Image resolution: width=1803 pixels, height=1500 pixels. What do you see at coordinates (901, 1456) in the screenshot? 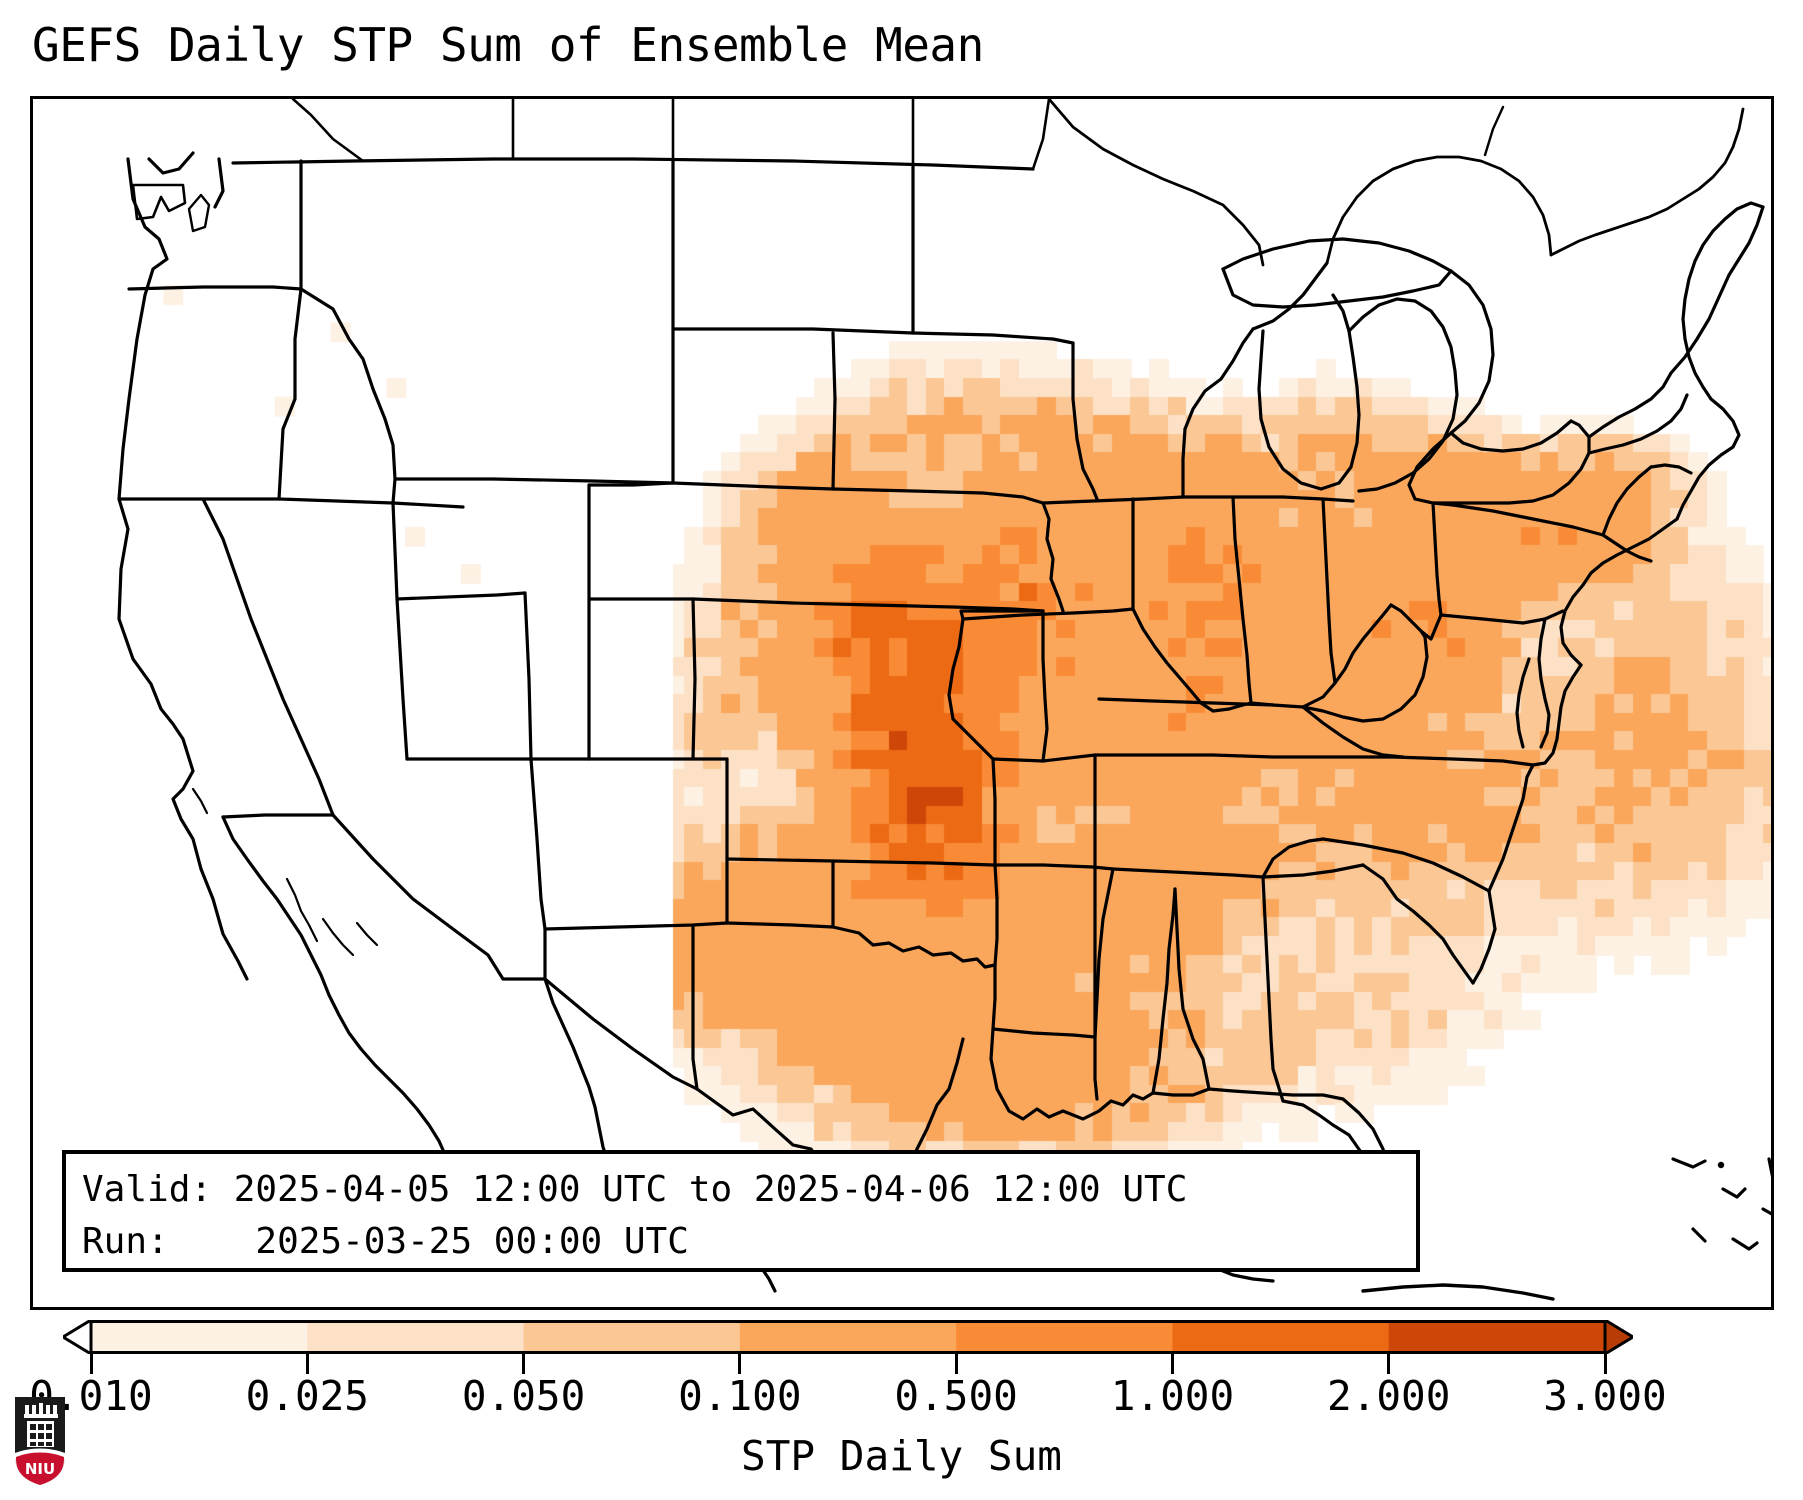
I see `colorbar-axis-label: STP Daily Sum` at bounding box center [901, 1456].